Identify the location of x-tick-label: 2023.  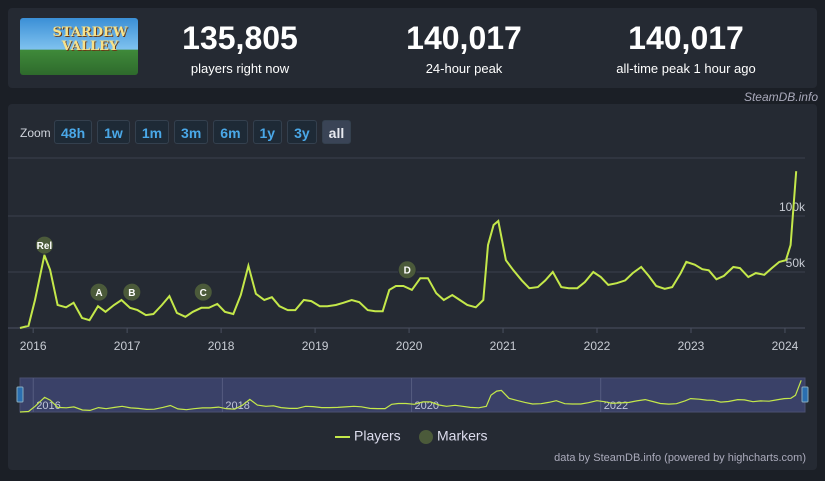
(691, 346).